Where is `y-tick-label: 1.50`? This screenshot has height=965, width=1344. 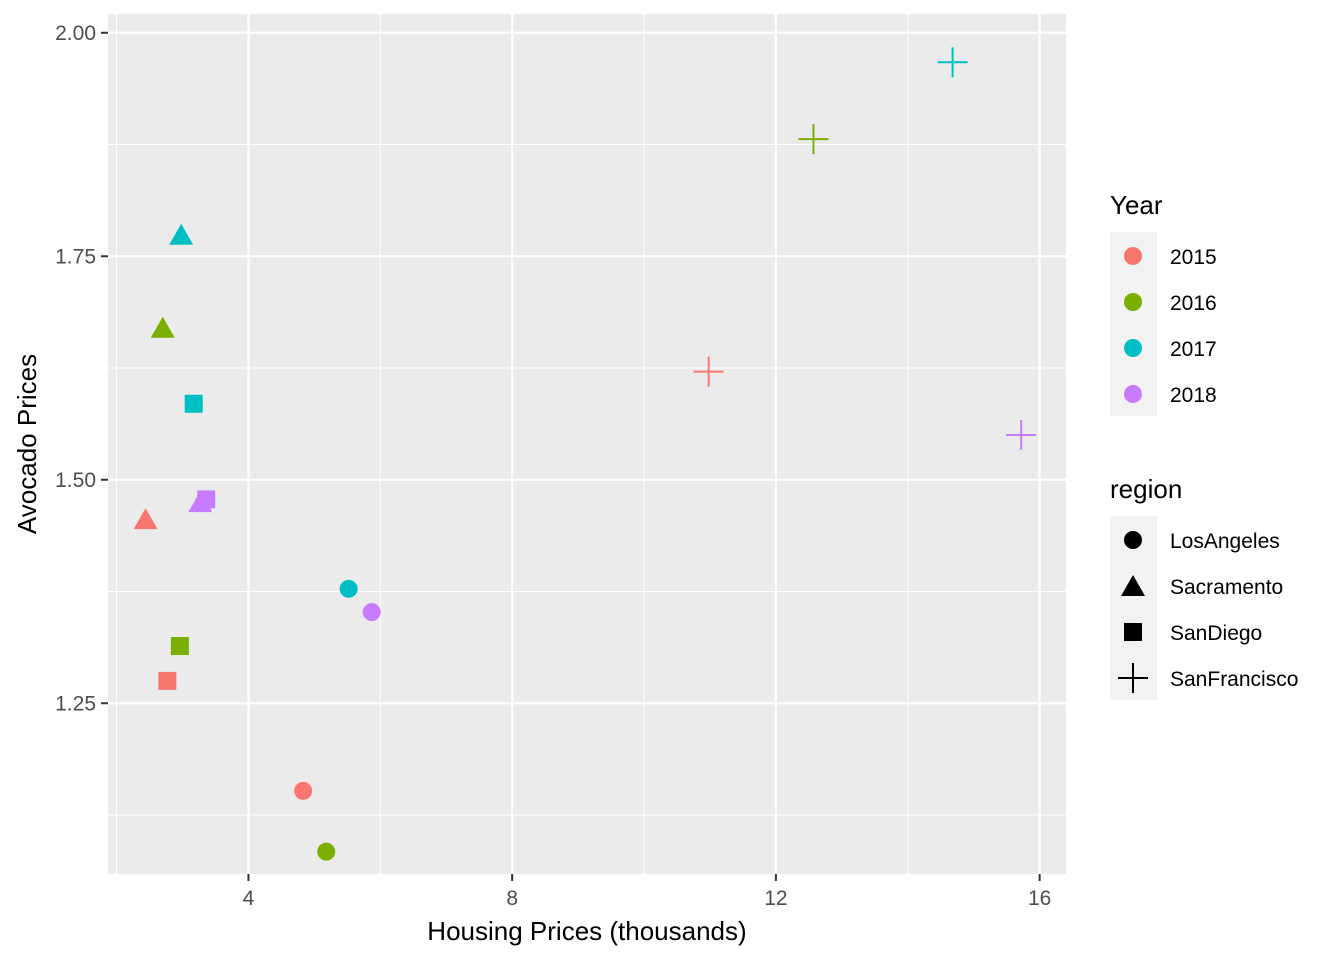
y-tick-label: 1.50 is located at coordinates (75, 480).